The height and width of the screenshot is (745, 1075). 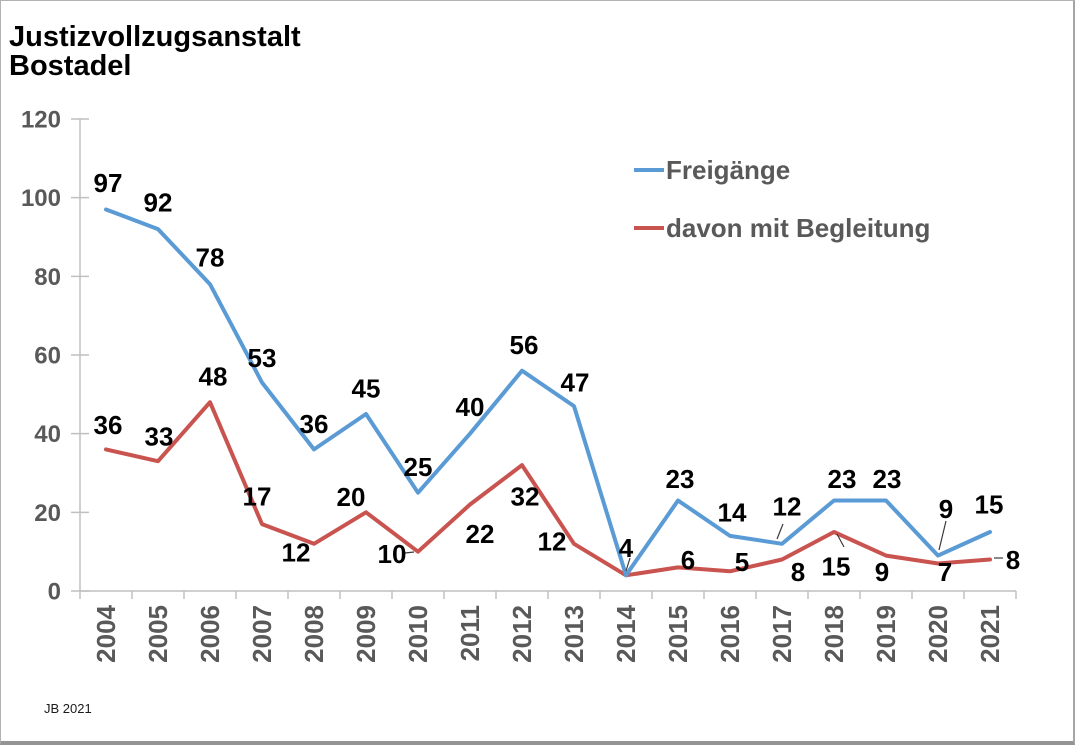 What do you see at coordinates (945, 572) in the screenshot?
I see `data-label: 7` at bounding box center [945, 572].